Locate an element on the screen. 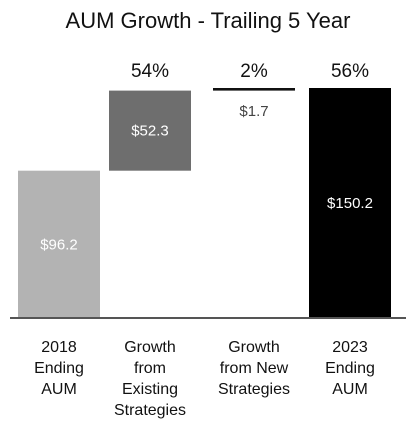 This screenshot has height=430, width=416. bar-percent-label-3: 2% is located at coordinates (254, 71).